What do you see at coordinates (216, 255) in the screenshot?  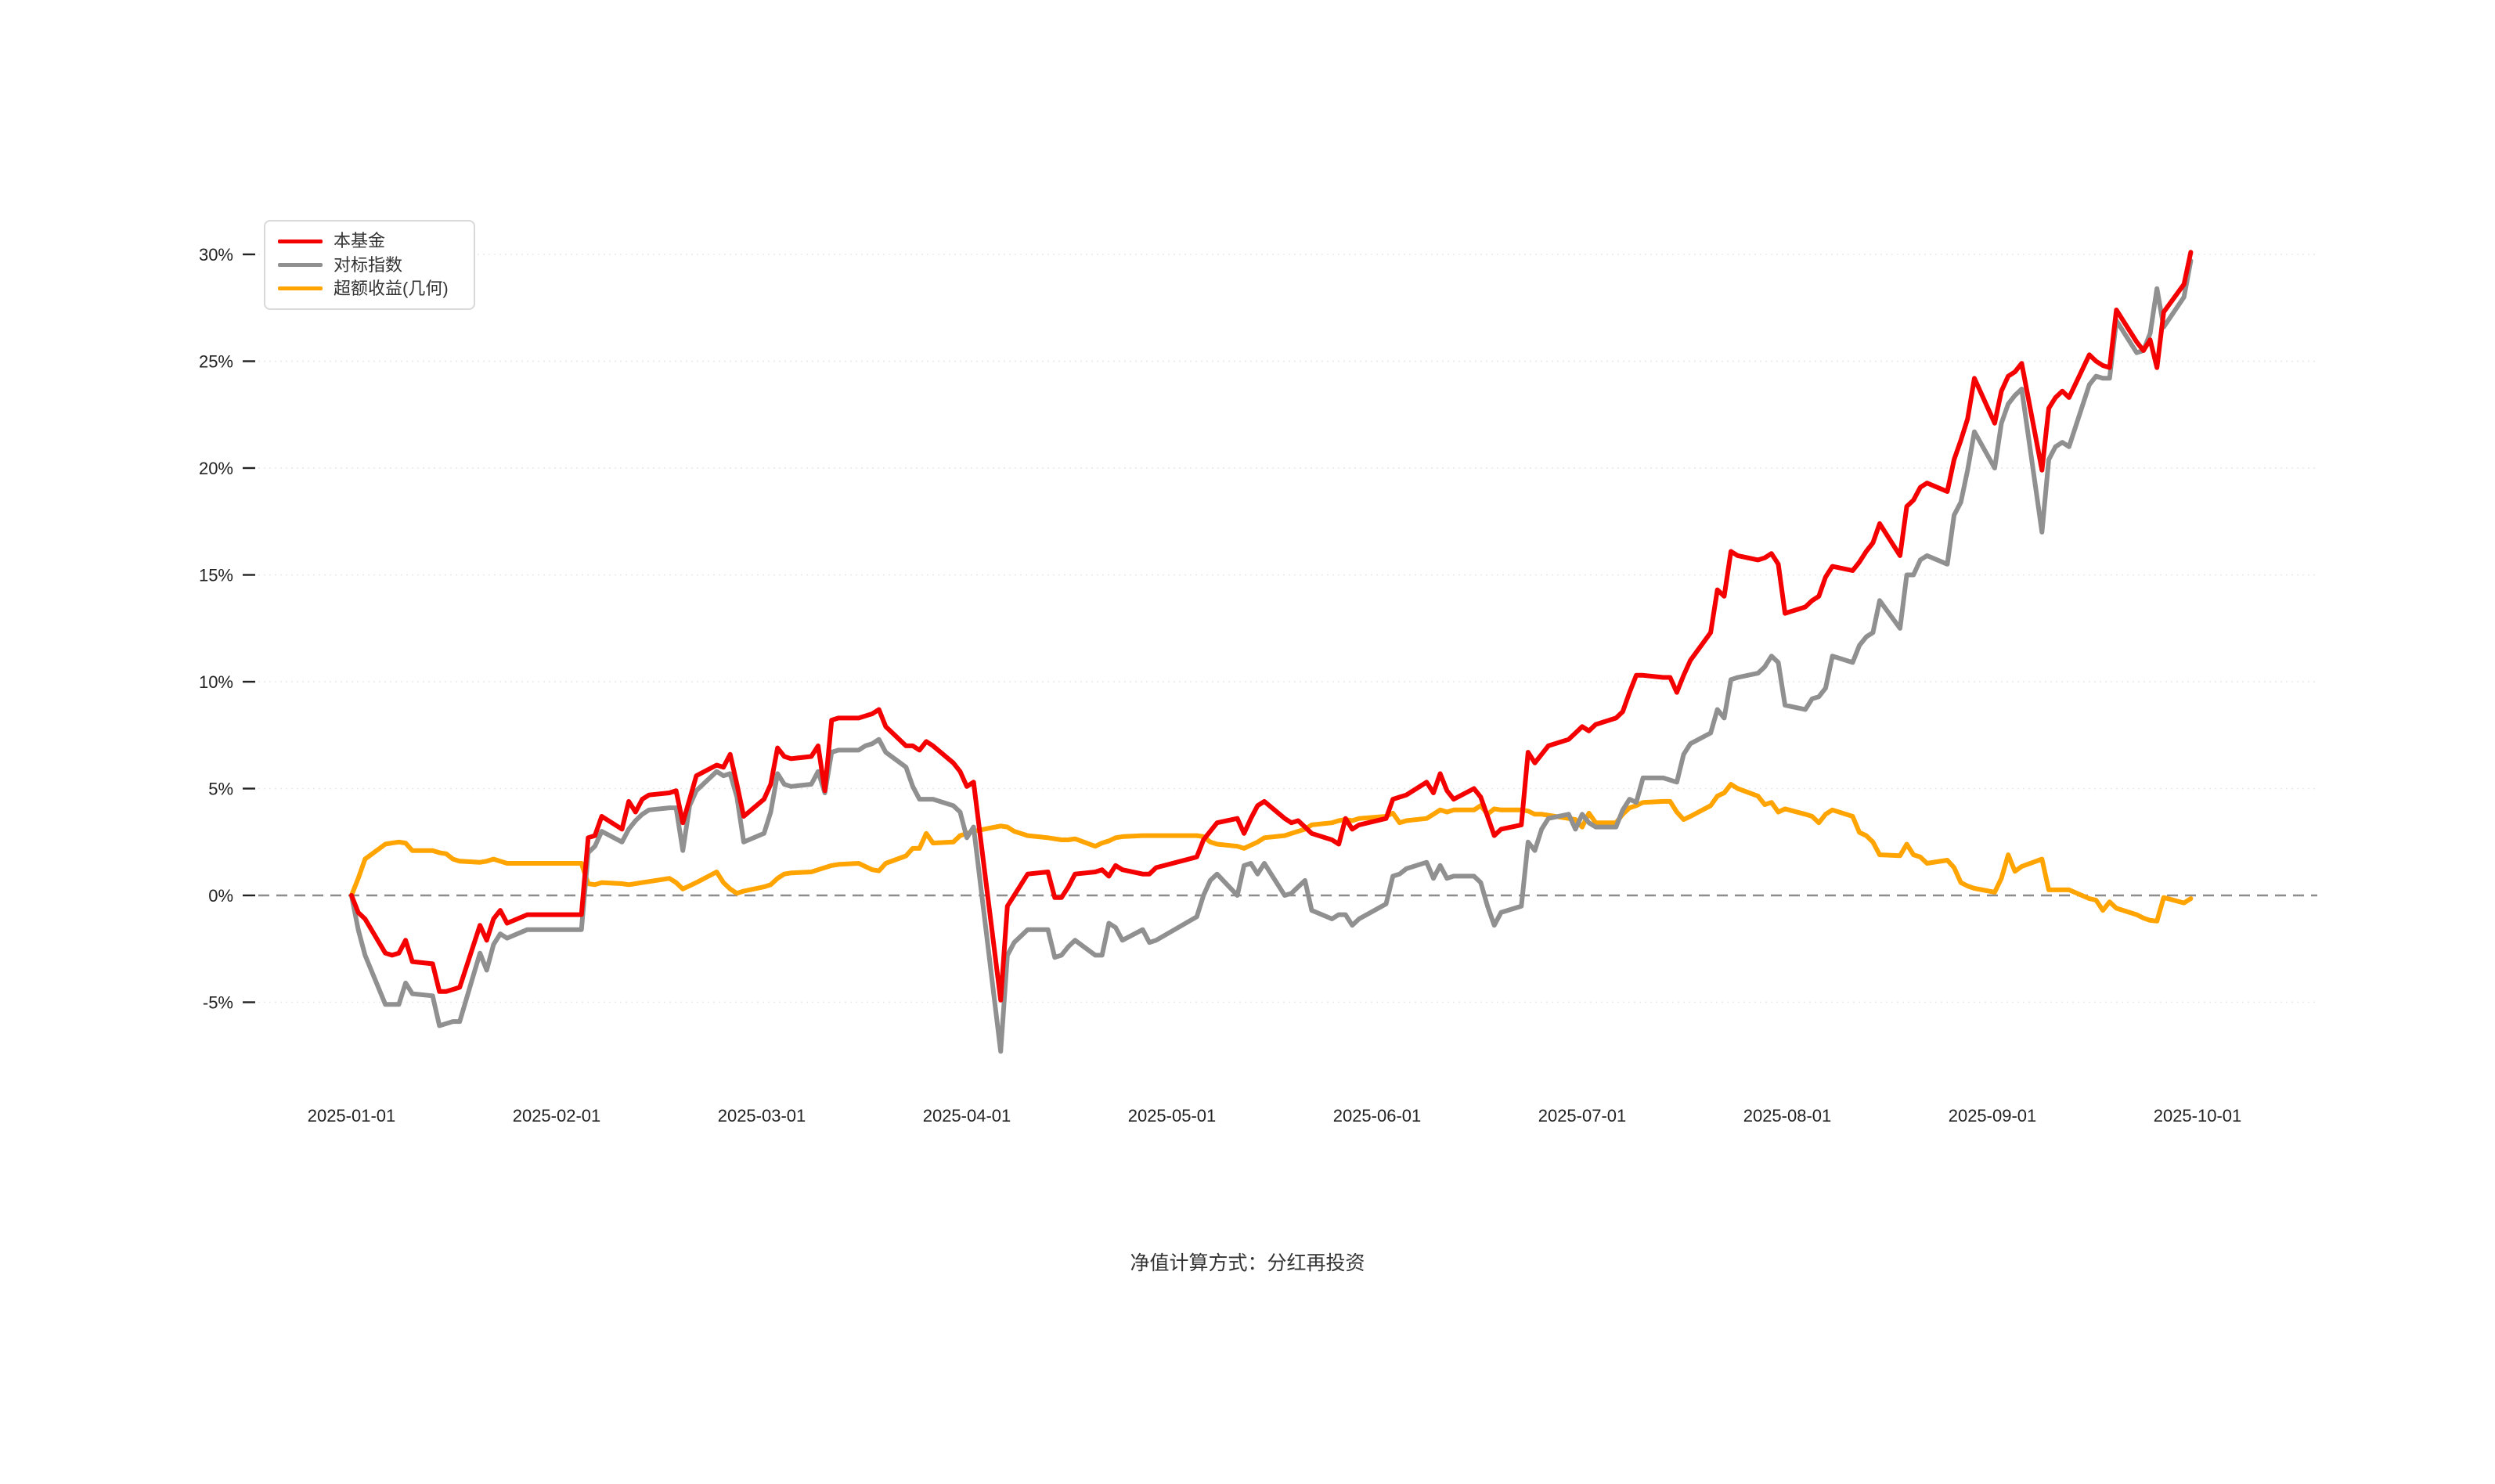 I see `y-tick-label: 30%` at bounding box center [216, 255].